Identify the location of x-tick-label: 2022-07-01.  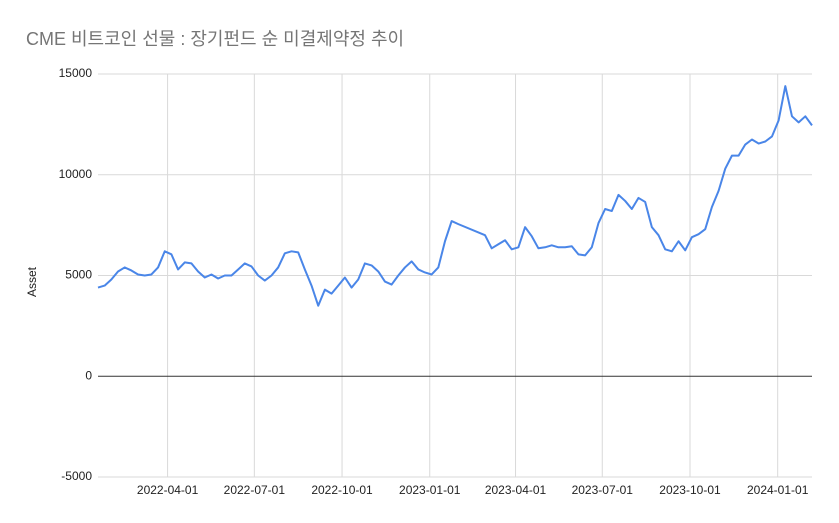
(255, 490).